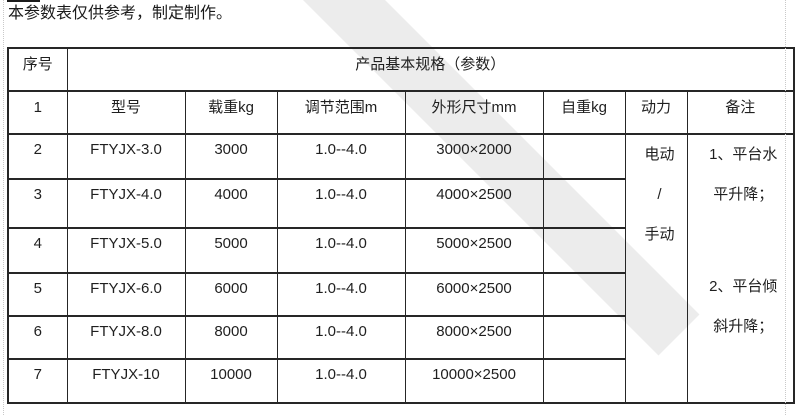  What do you see at coordinates (126, 337) in the screenshot?
I see `cell-model: FTYJX-8.0` at bounding box center [126, 337].